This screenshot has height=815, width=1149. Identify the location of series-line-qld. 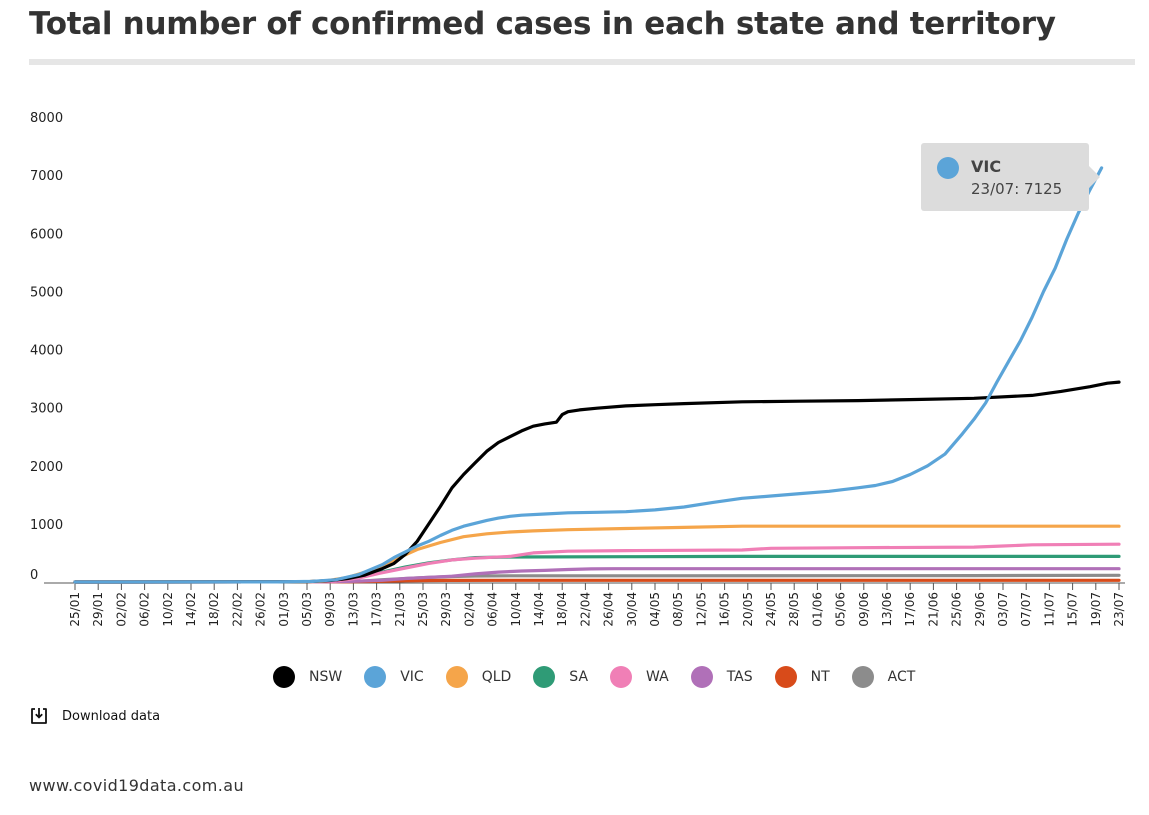
(597, 554).